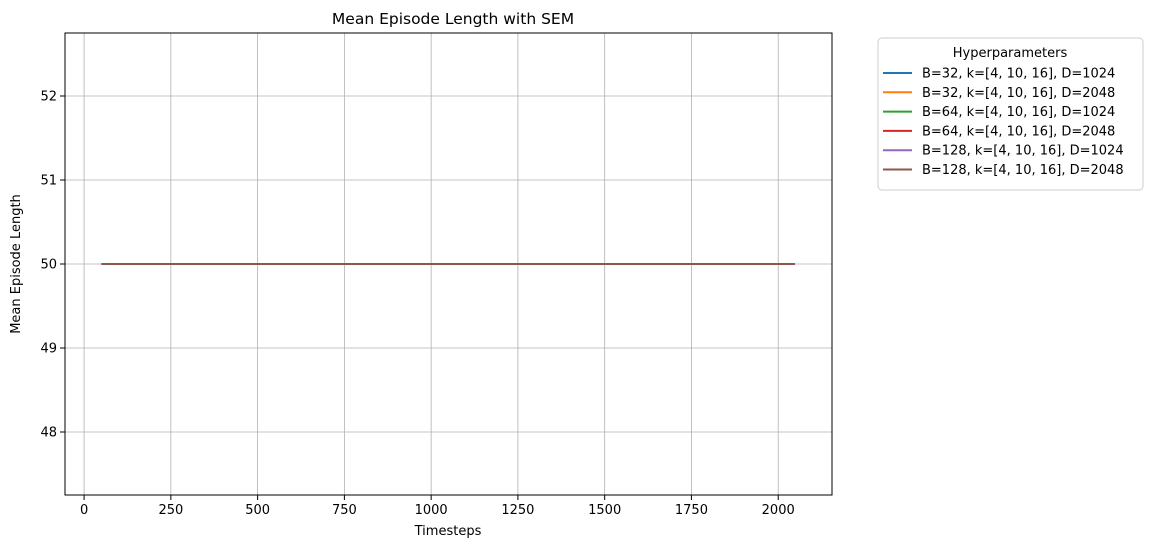 The height and width of the screenshot is (547, 1152). I want to click on y-tick-label: 49, so click(48, 349).